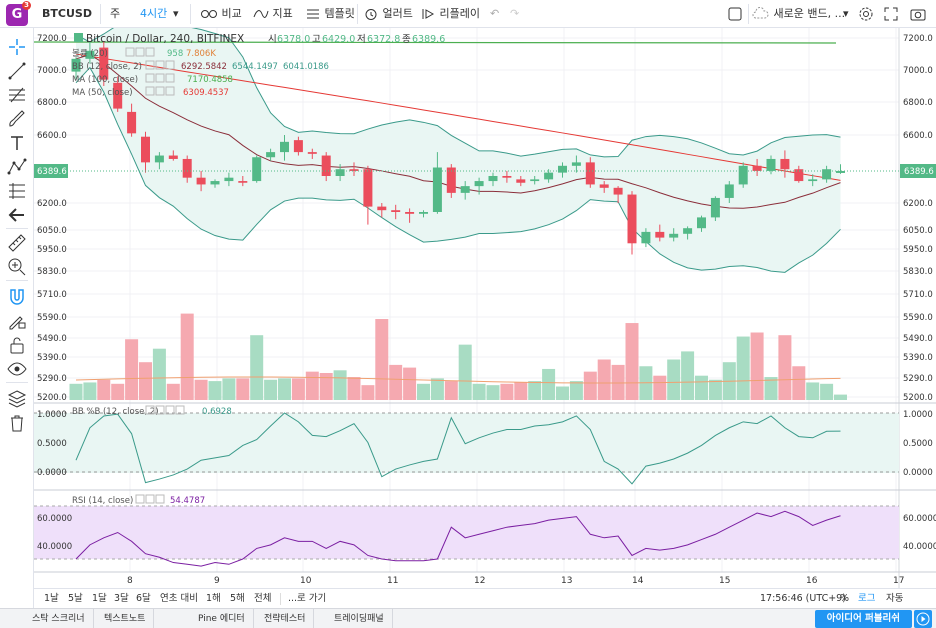 This screenshot has width=936, height=628. I want to click on ma50-legend-label: MA (50, close), so click(102, 93).